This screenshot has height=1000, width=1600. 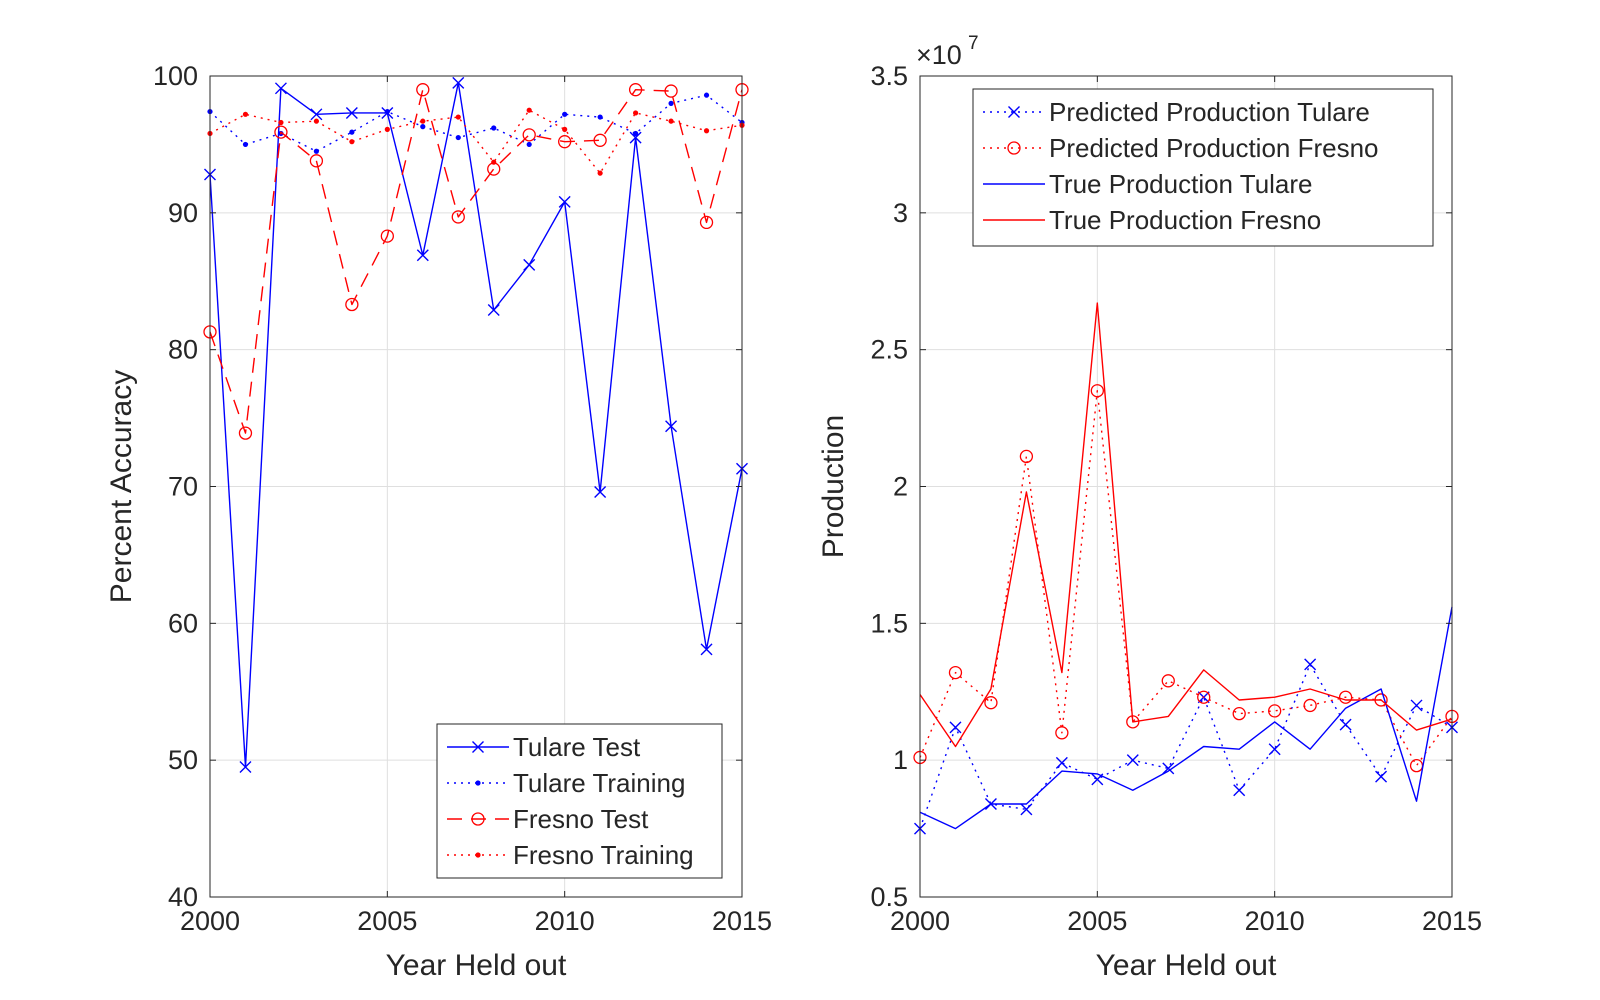 I want to click on y-tick-label: 60, so click(x=183, y=623).